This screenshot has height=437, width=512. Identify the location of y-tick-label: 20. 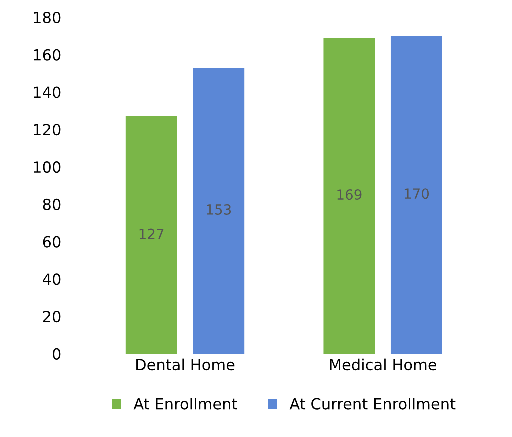
(52, 317).